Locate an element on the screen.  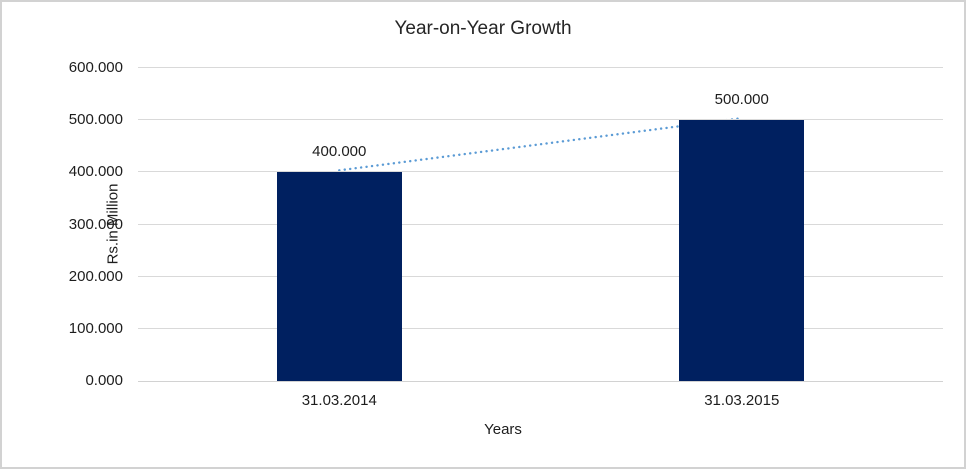
y-tick-label: 600.000 is located at coordinates (95, 67).